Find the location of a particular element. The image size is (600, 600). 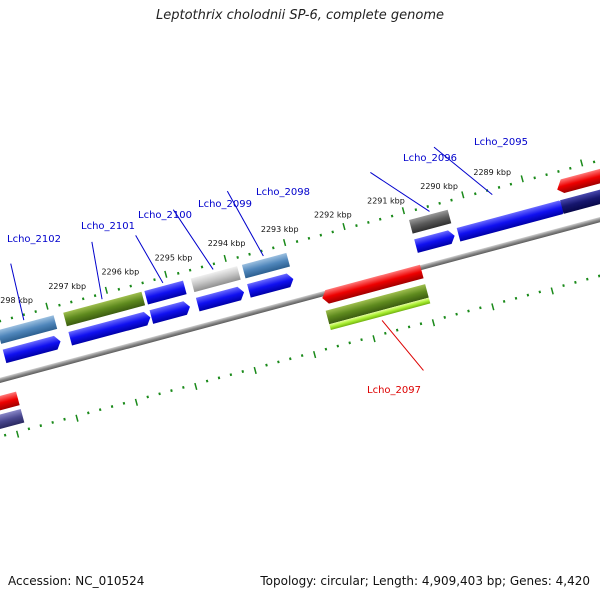

gene-bar-lcho-2098 is located at coordinates (265, 265).